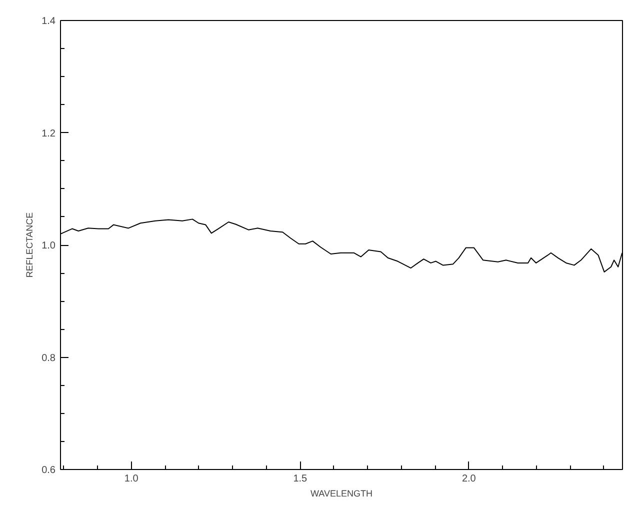 The image size is (640, 512). What do you see at coordinates (469, 479) in the screenshot?
I see `x-tick-label: 2.0` at bounding box center [469, 479].